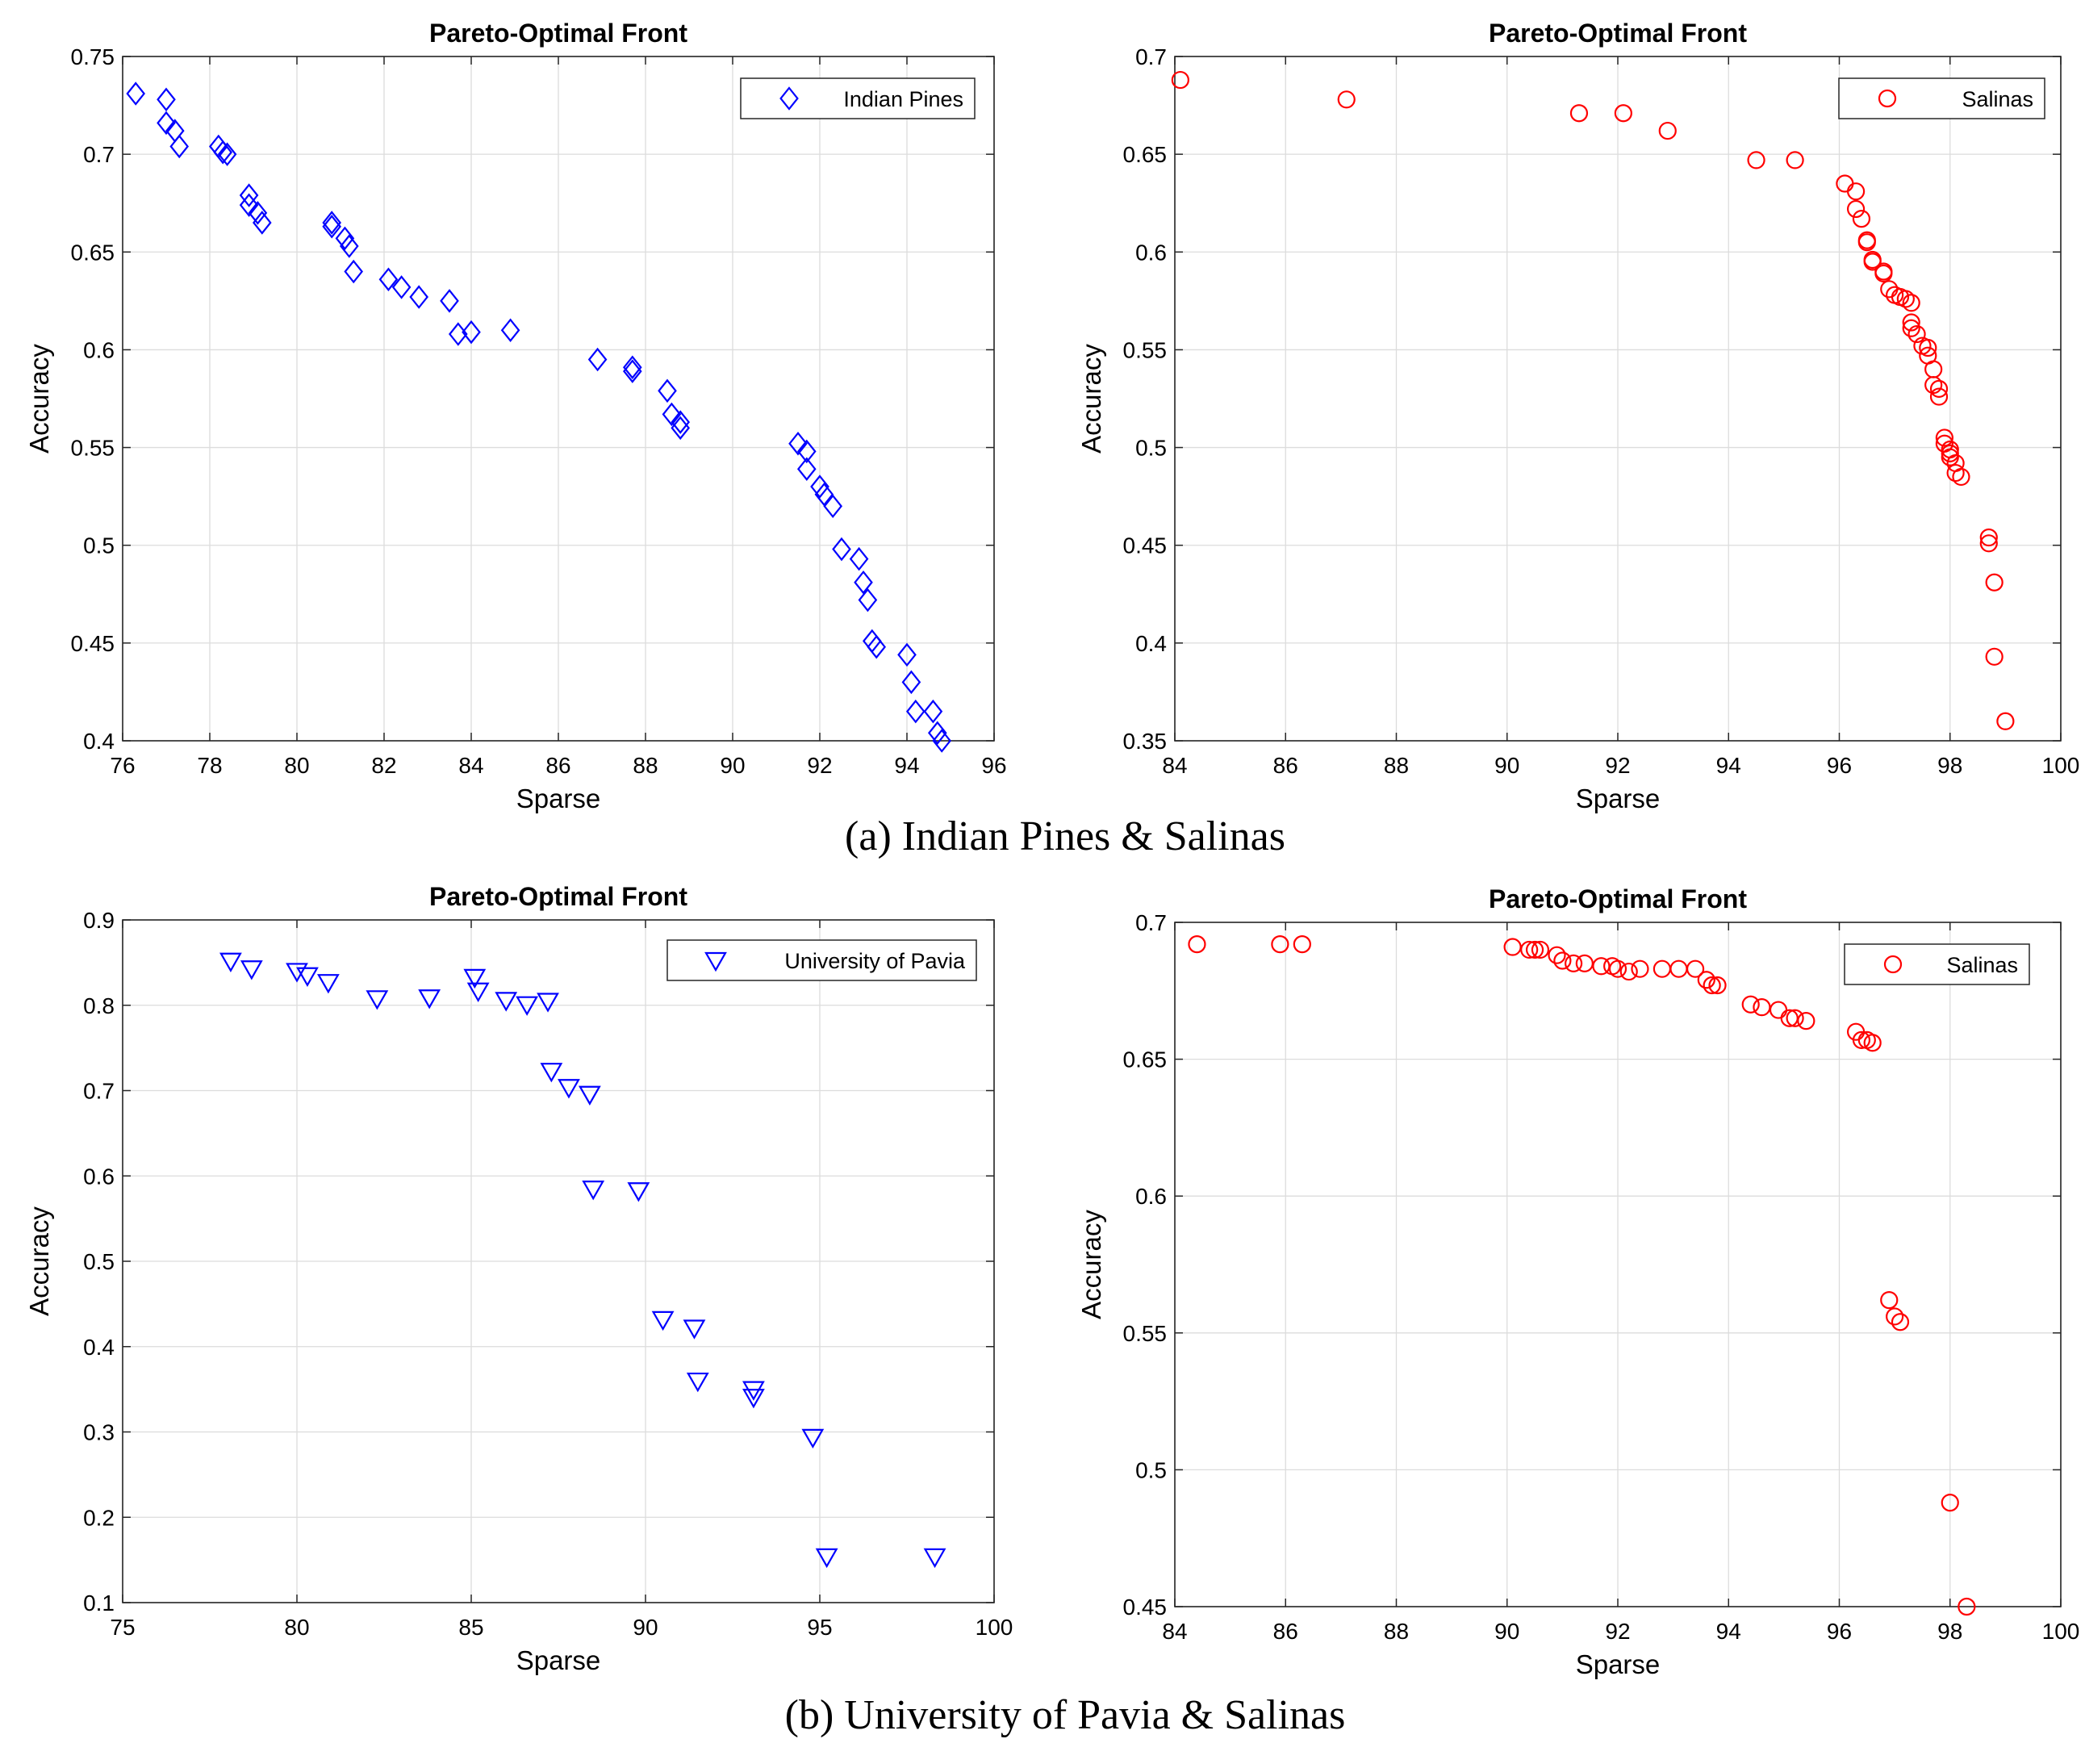 Image resolution: width=2085 pixels, height=1764 pixels. Describe the element at coordinates (582, 1260) in the screenshot. I see `series-points` at that location.